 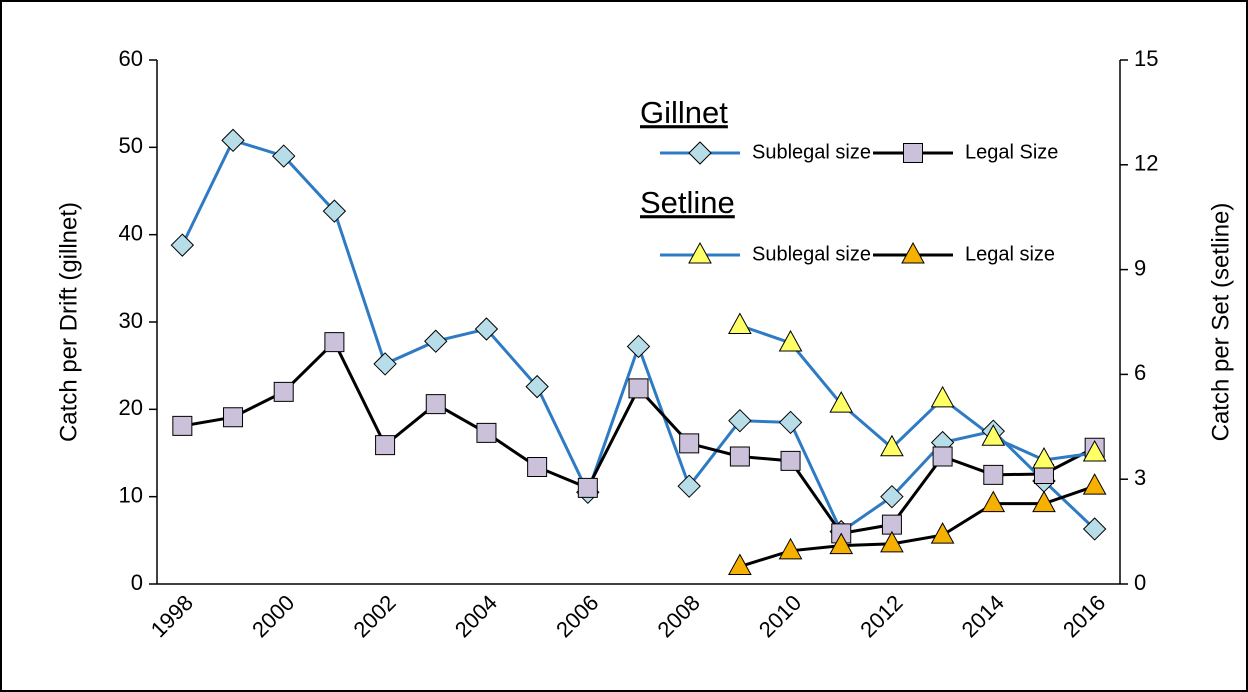 What do you see at coordinates (374, 616) in the screenshot?
I see `x-tick-label: 2002` at bounding box center [374, 616].